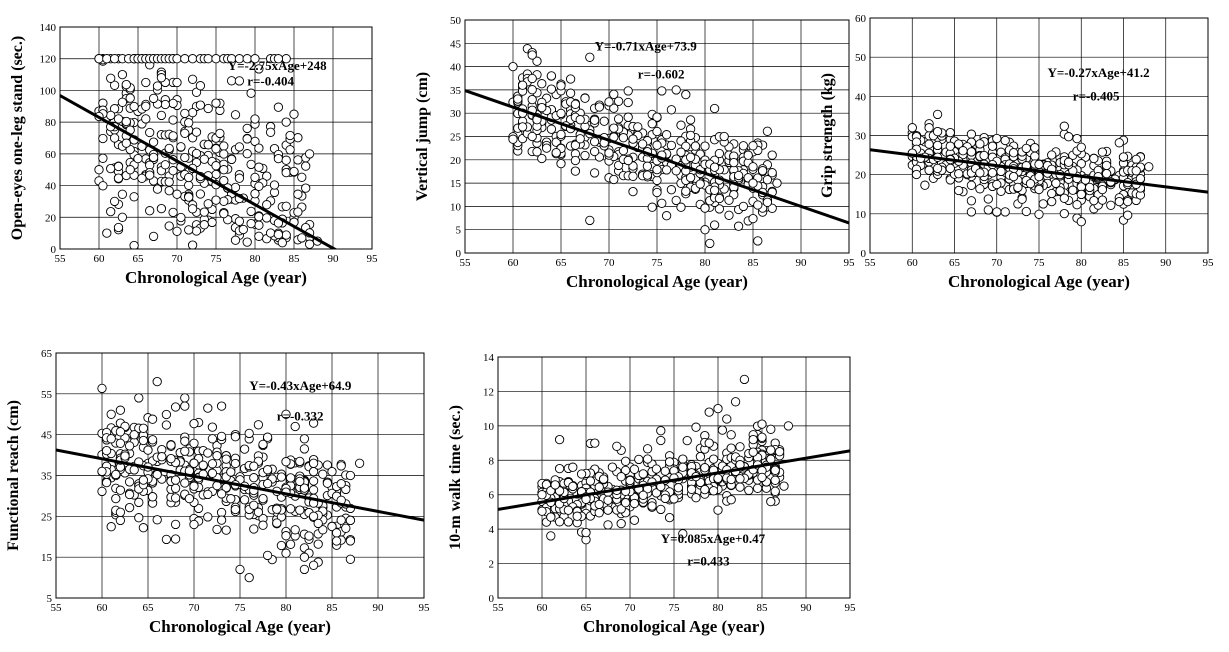  I want to click on y-tick-label: 0, so click(54, 250).